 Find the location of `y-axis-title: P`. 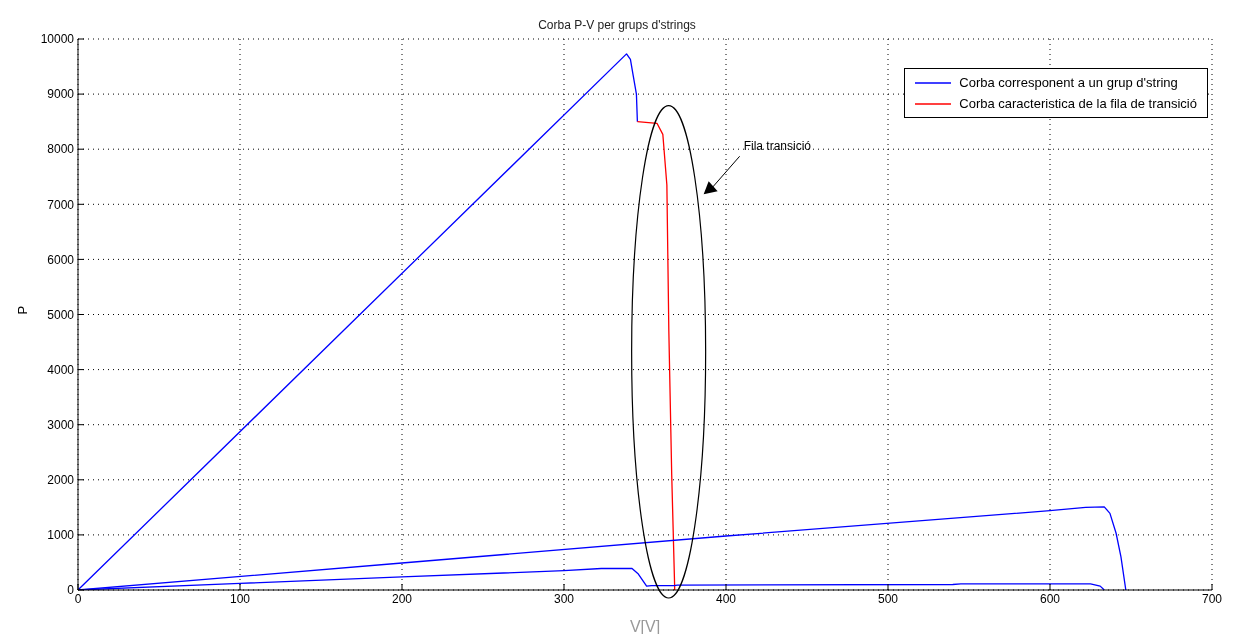

y-axis-title: P is located at coordinates (22, 310).